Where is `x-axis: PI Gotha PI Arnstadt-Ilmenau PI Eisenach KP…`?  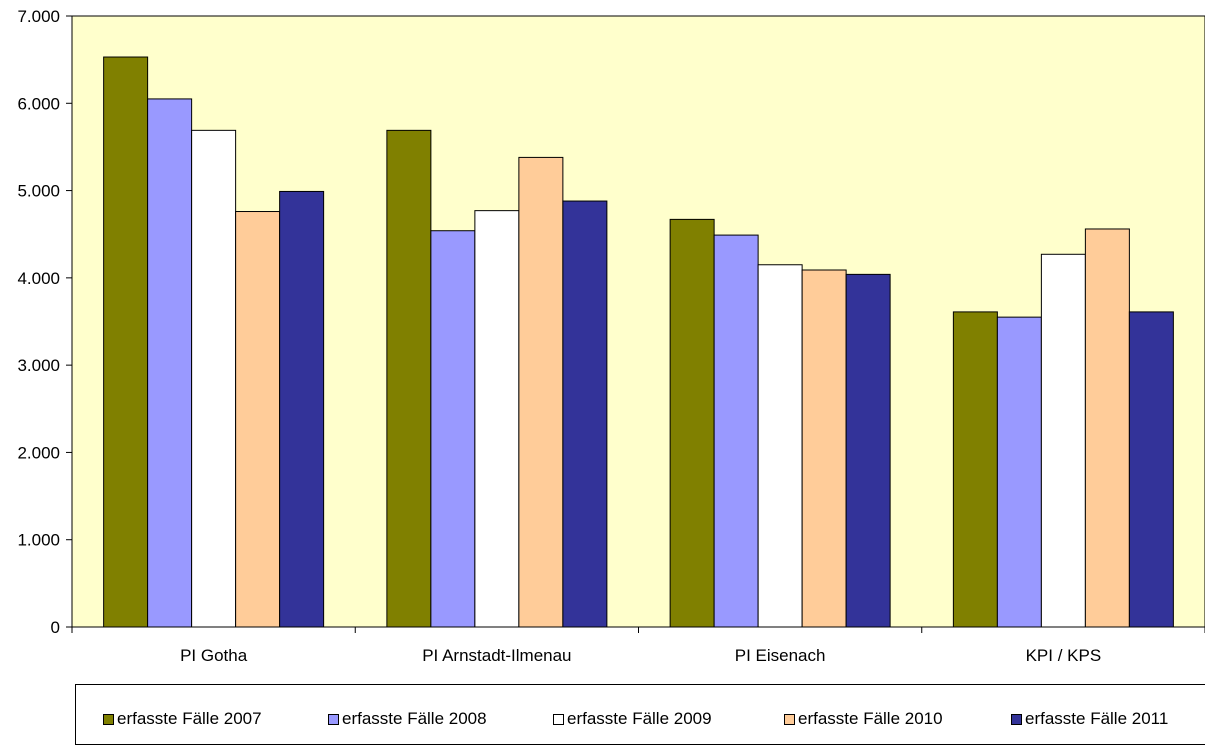 x-axis: PI Gotha PI Arnstadt-Ilmenau PI Eisenach KP… is located at coordinates (638, 645).